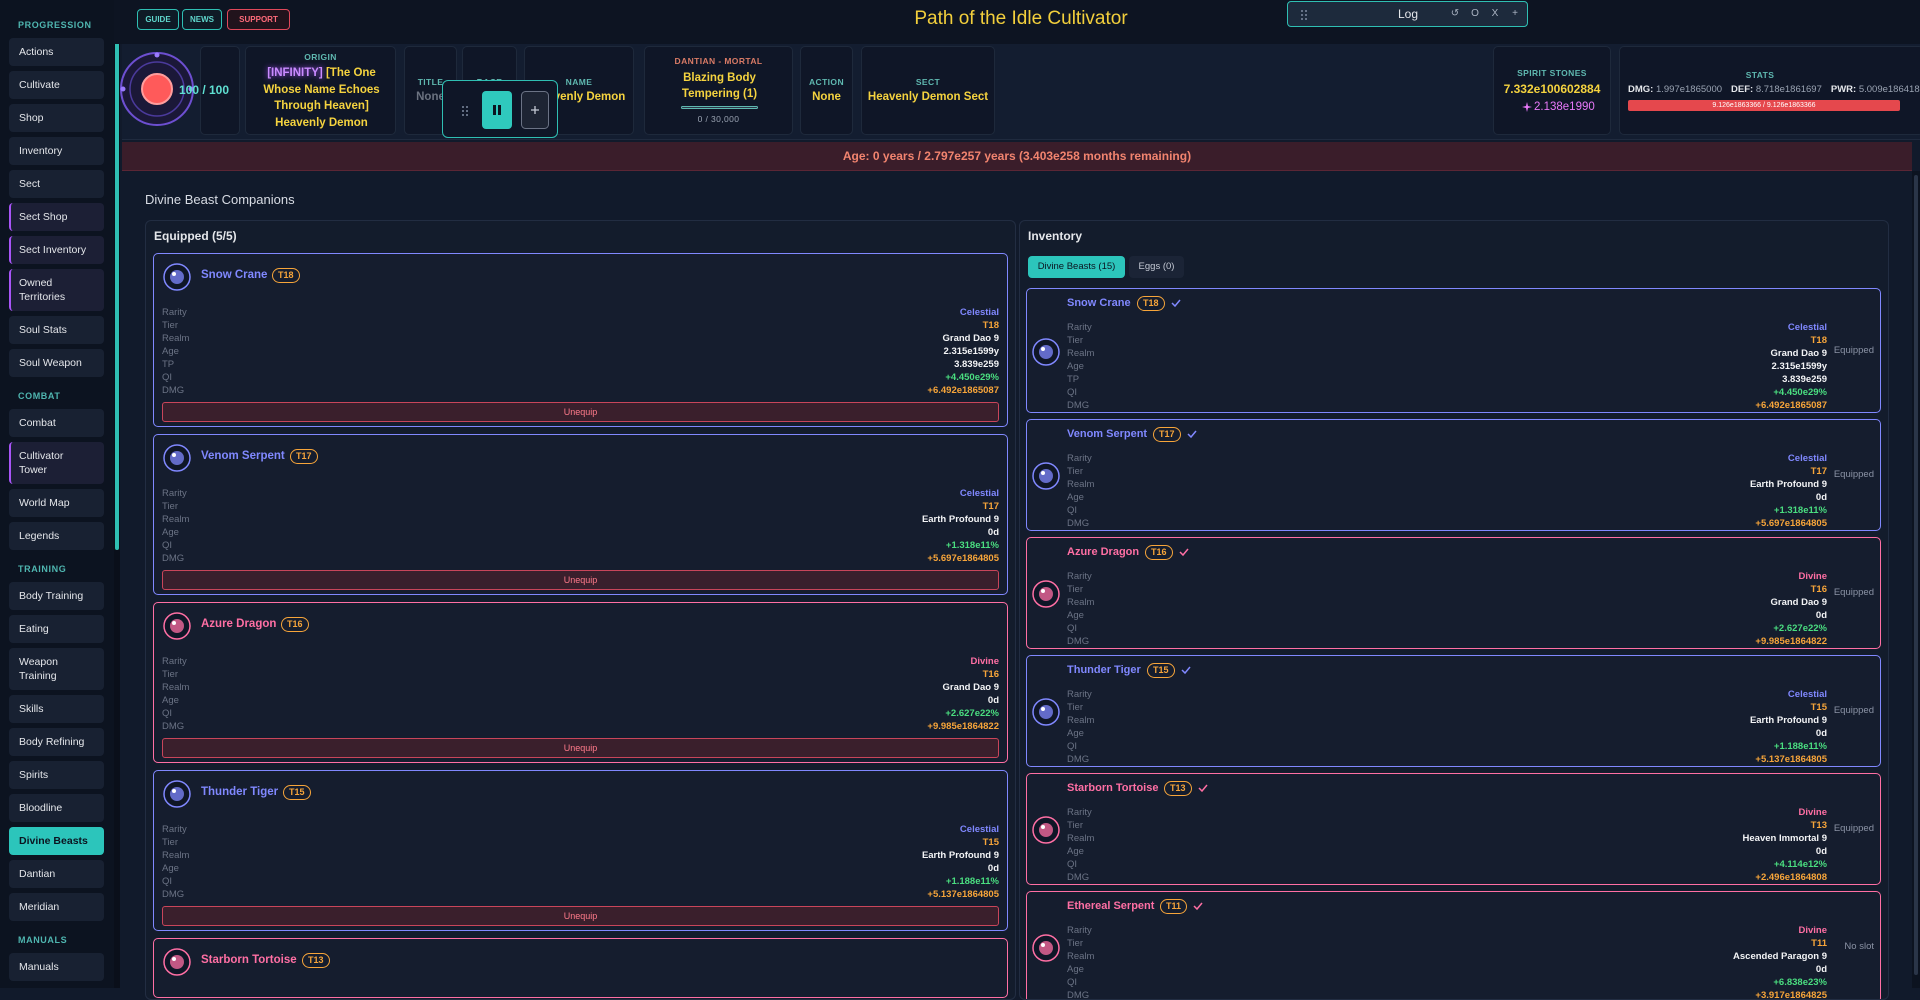 This screenshot has height=1000, width=1920. I want to click on stat-value: 8.718e1861697, so click(1788, 89).